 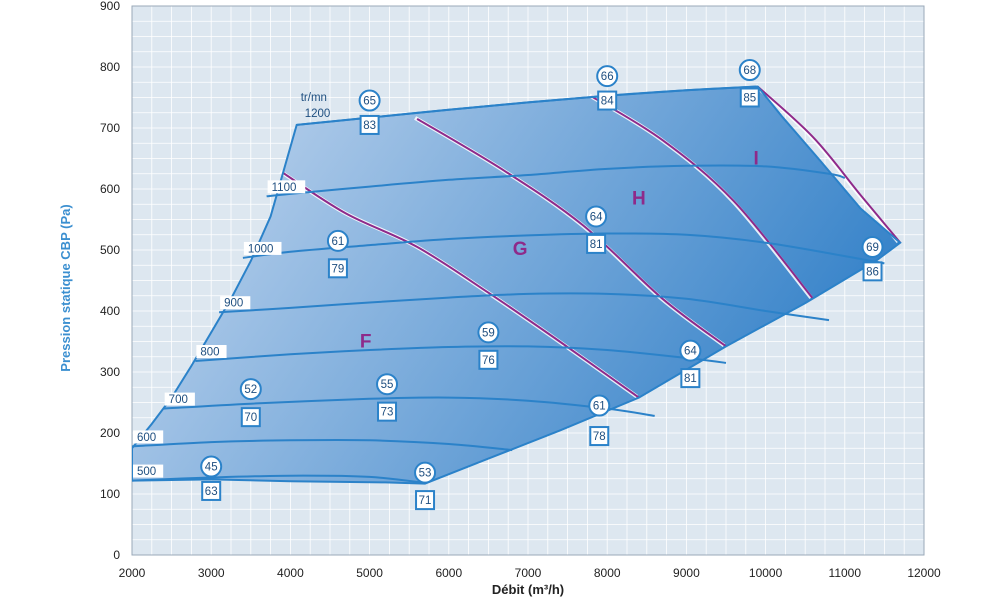 What do you see at coordinates (829, 164) in the screenshot?
I see `zone-boundary-i-end` at bounding box center [829, 164].